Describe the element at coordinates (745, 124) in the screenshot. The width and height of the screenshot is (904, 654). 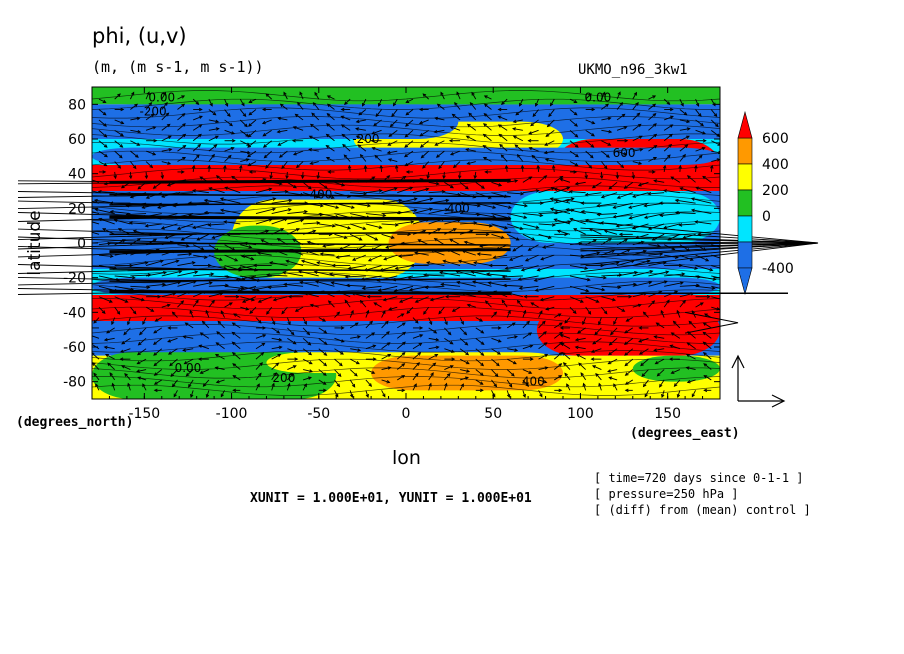
I see `colorbar-top-triangle` at that location.